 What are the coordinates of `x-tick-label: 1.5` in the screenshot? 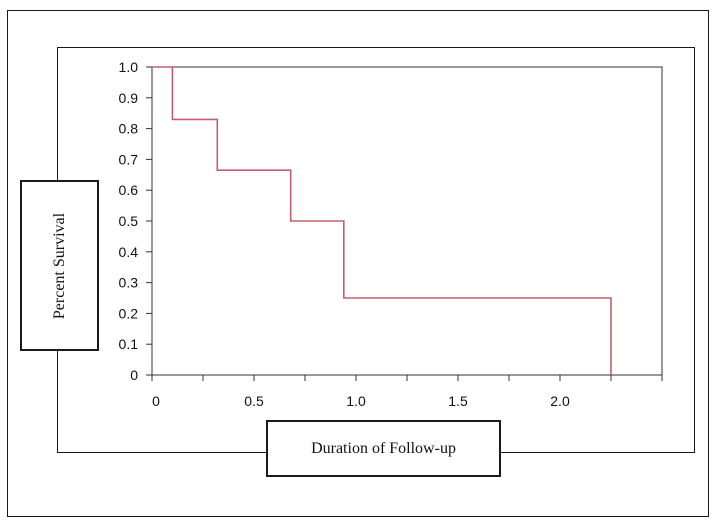 It's located at (458, 401).